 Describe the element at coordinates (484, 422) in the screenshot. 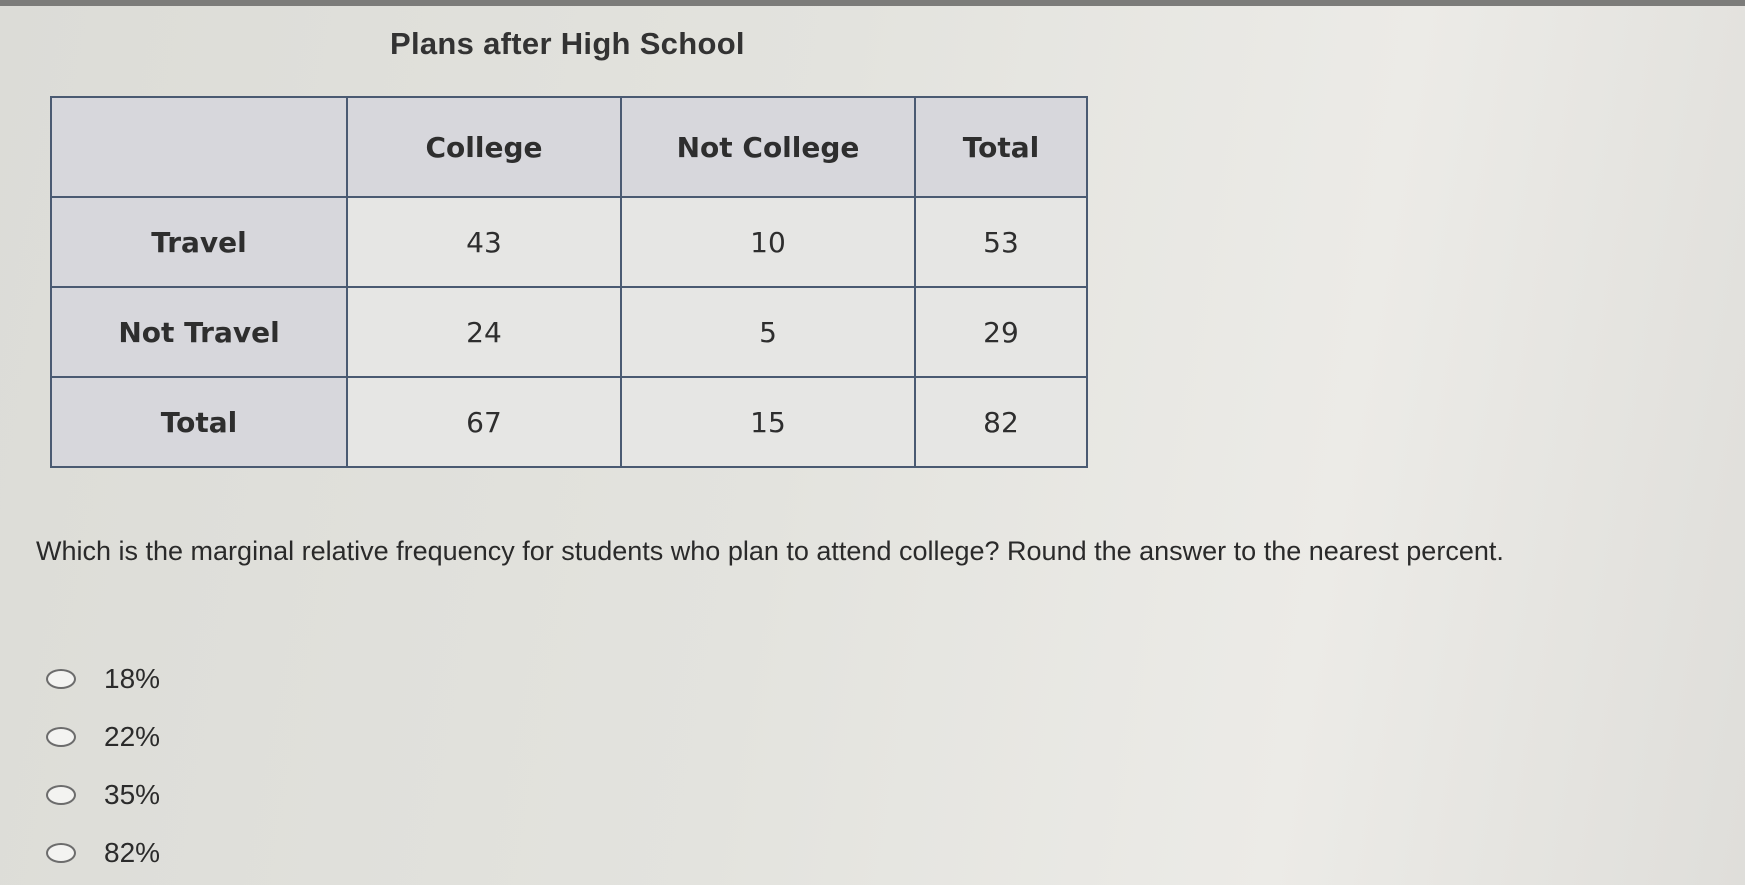

I see `cell-total-college: 67` at that location.